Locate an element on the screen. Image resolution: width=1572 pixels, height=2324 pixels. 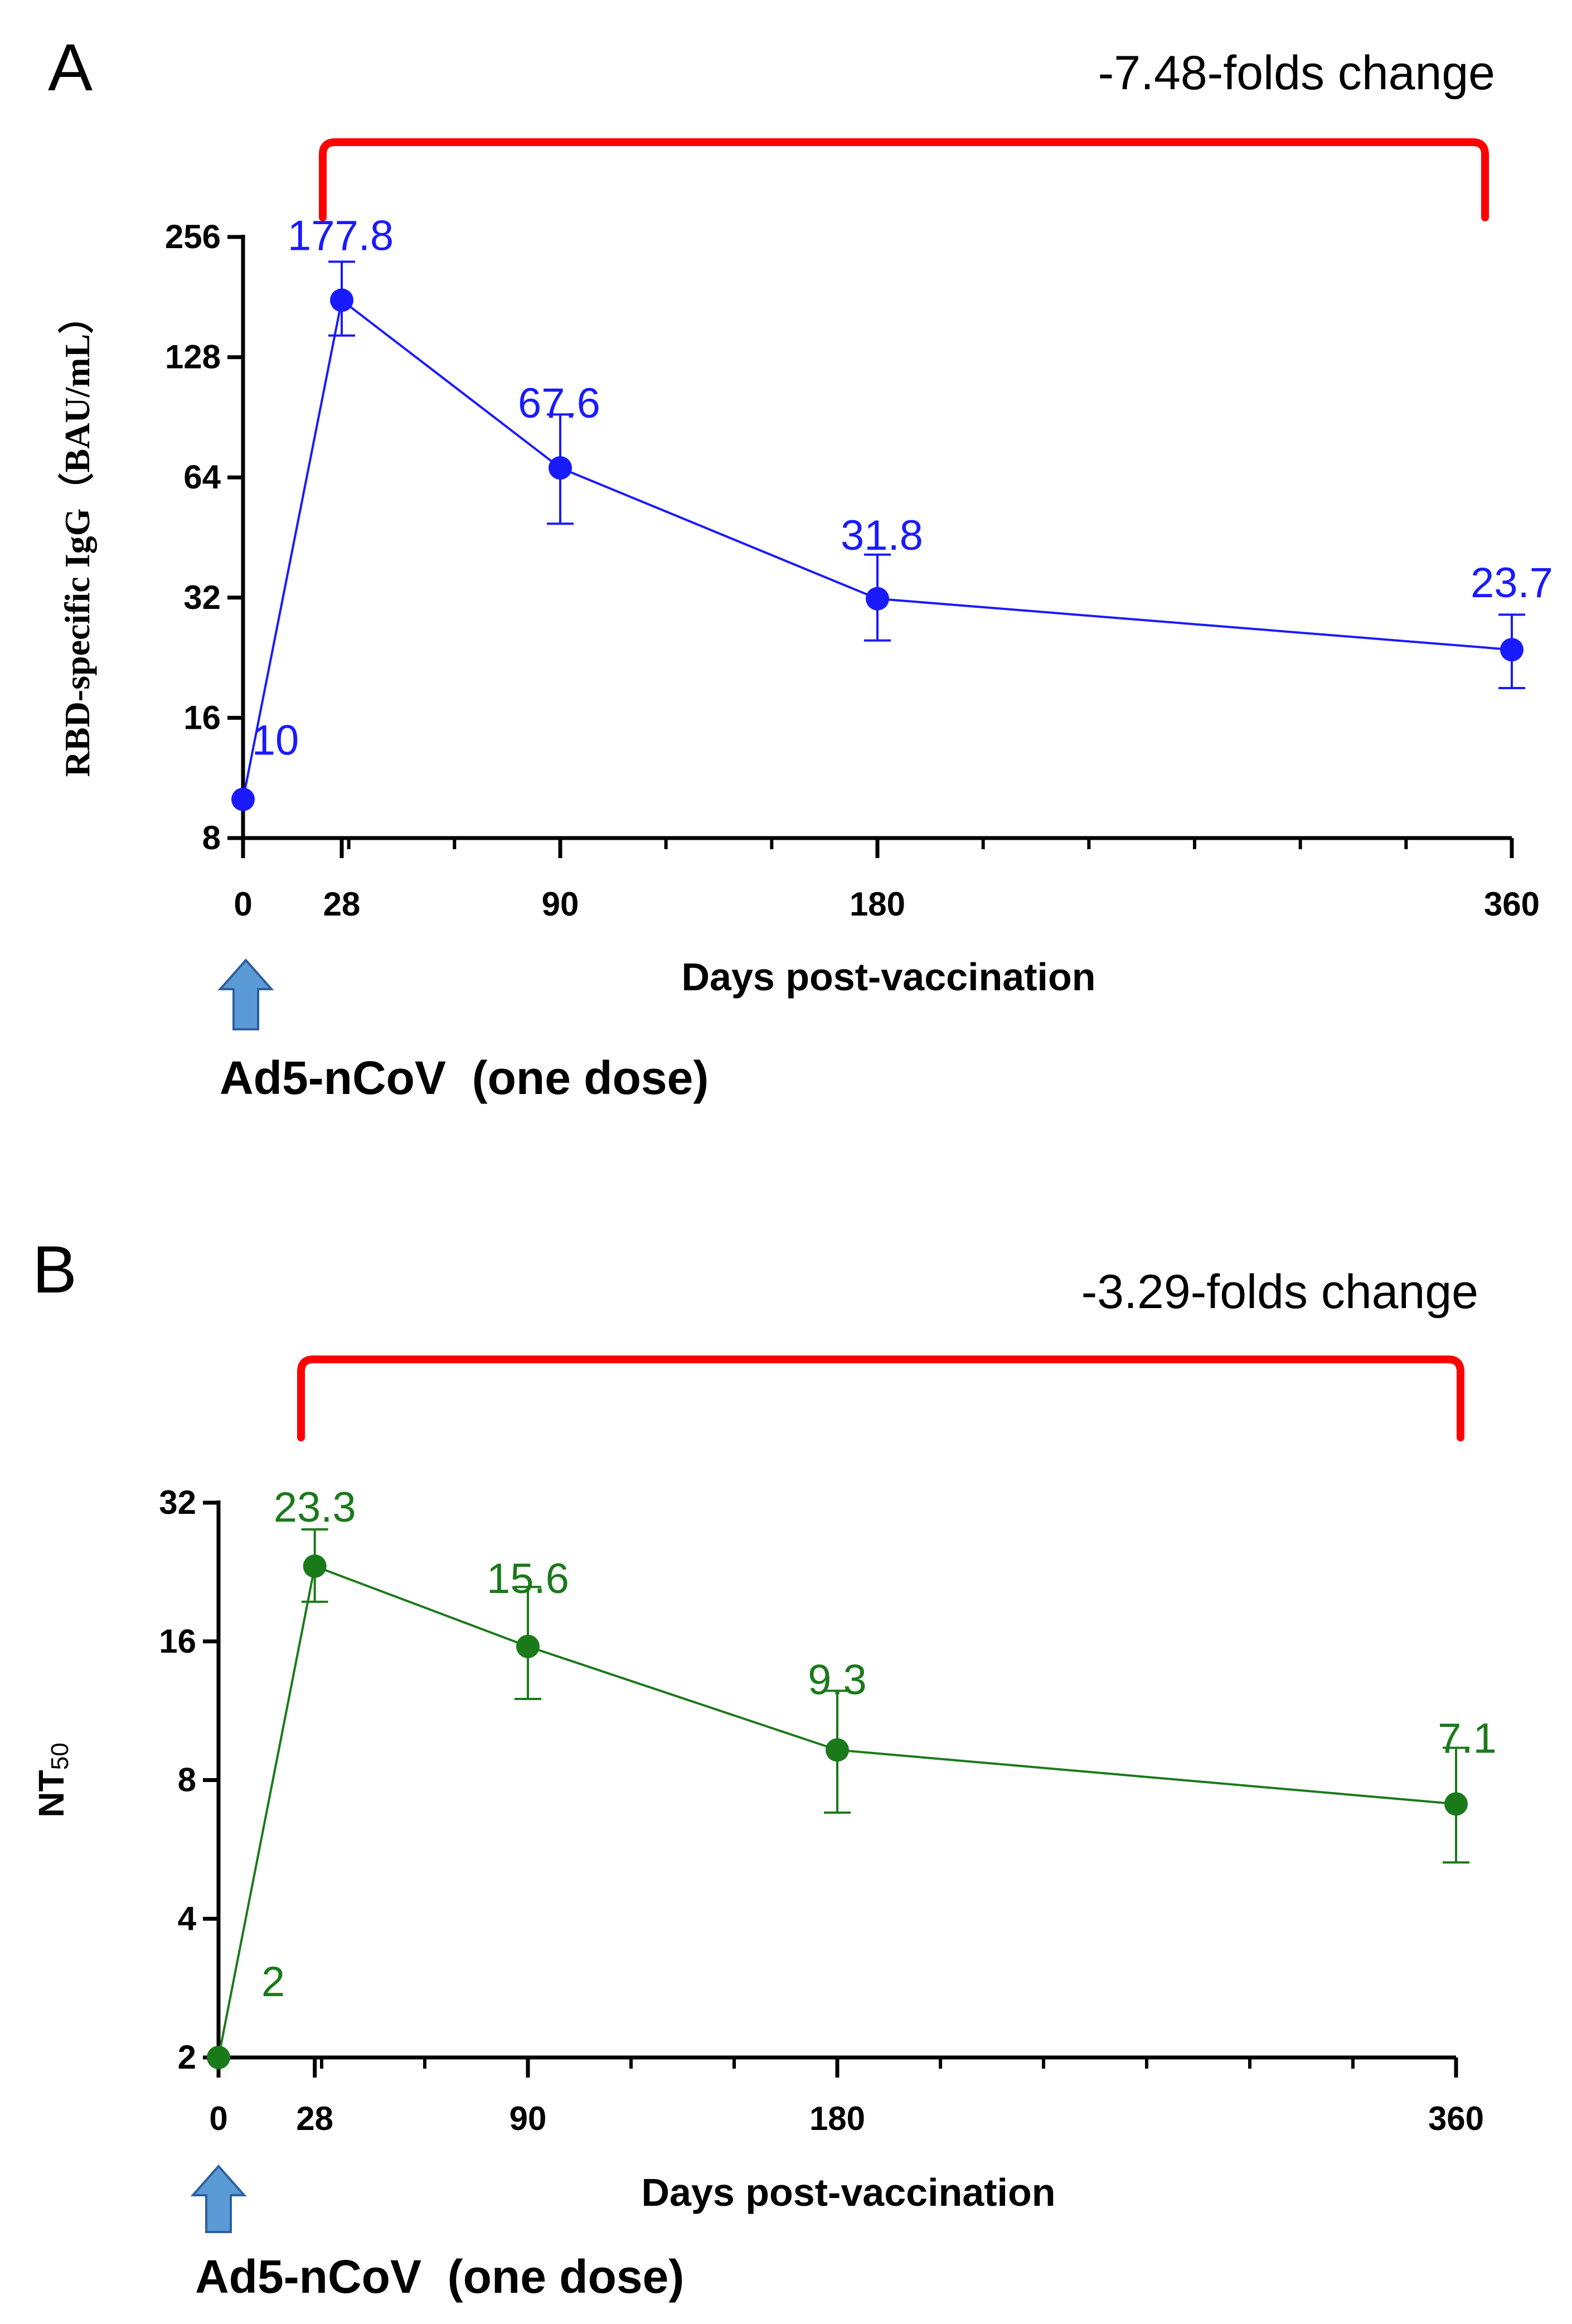
y-axis-label: NT50 is located at coordinates (52, 1779).